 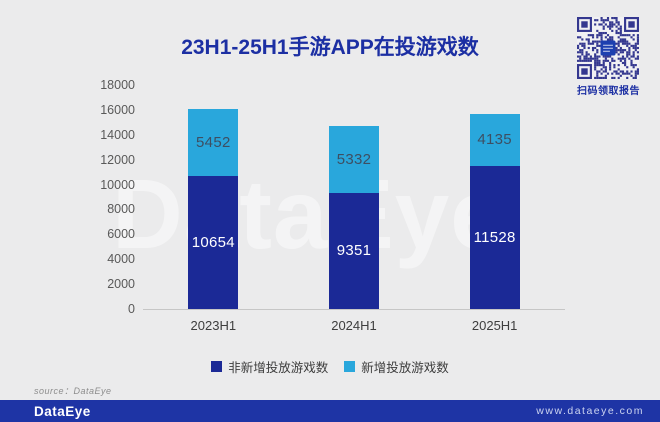 I want to click on bar-value-label: 5332, so click(x=354, y=159).